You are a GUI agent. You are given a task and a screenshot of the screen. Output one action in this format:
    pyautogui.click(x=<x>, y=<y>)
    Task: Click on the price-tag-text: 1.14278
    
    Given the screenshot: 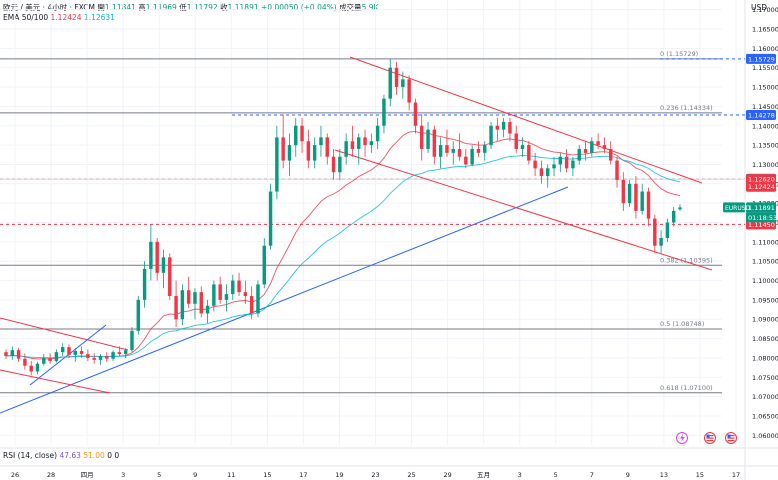 What is the action you would take?
    pyautogui.click(x=761, y=116)
    